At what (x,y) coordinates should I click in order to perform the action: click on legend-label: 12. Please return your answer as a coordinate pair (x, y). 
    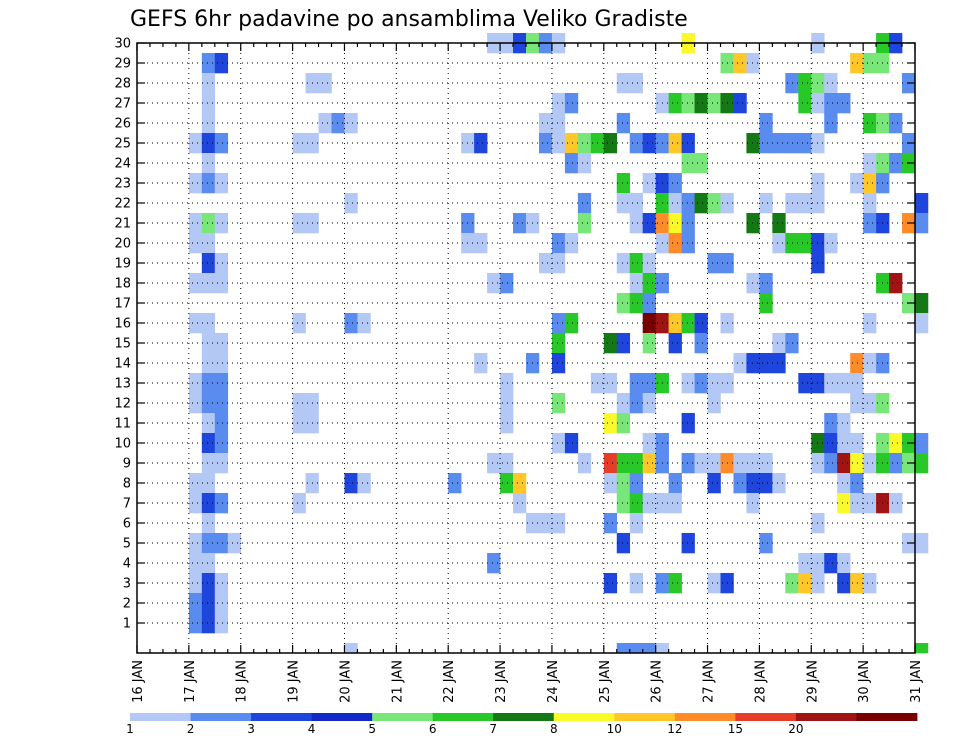
    Looking at the image, I should click on (674, 729).